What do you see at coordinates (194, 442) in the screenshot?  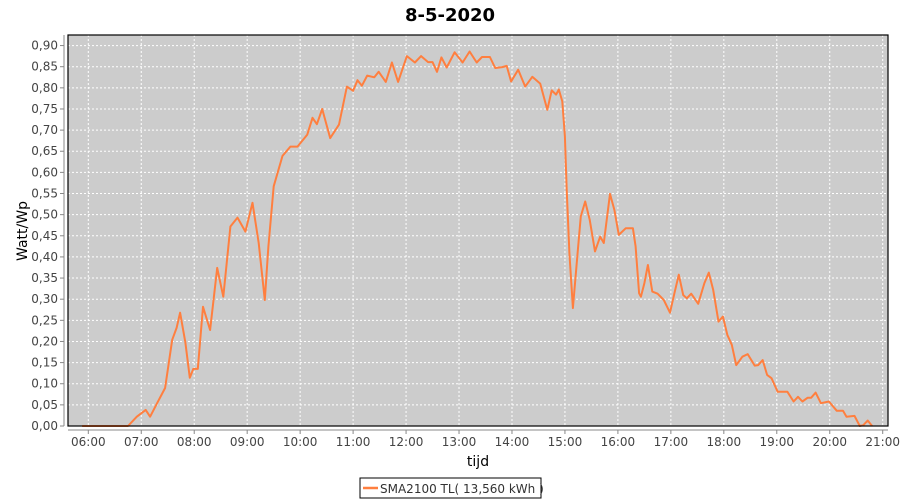 I see `x-tick-label: 08:00` at bounding box center [194, 442].